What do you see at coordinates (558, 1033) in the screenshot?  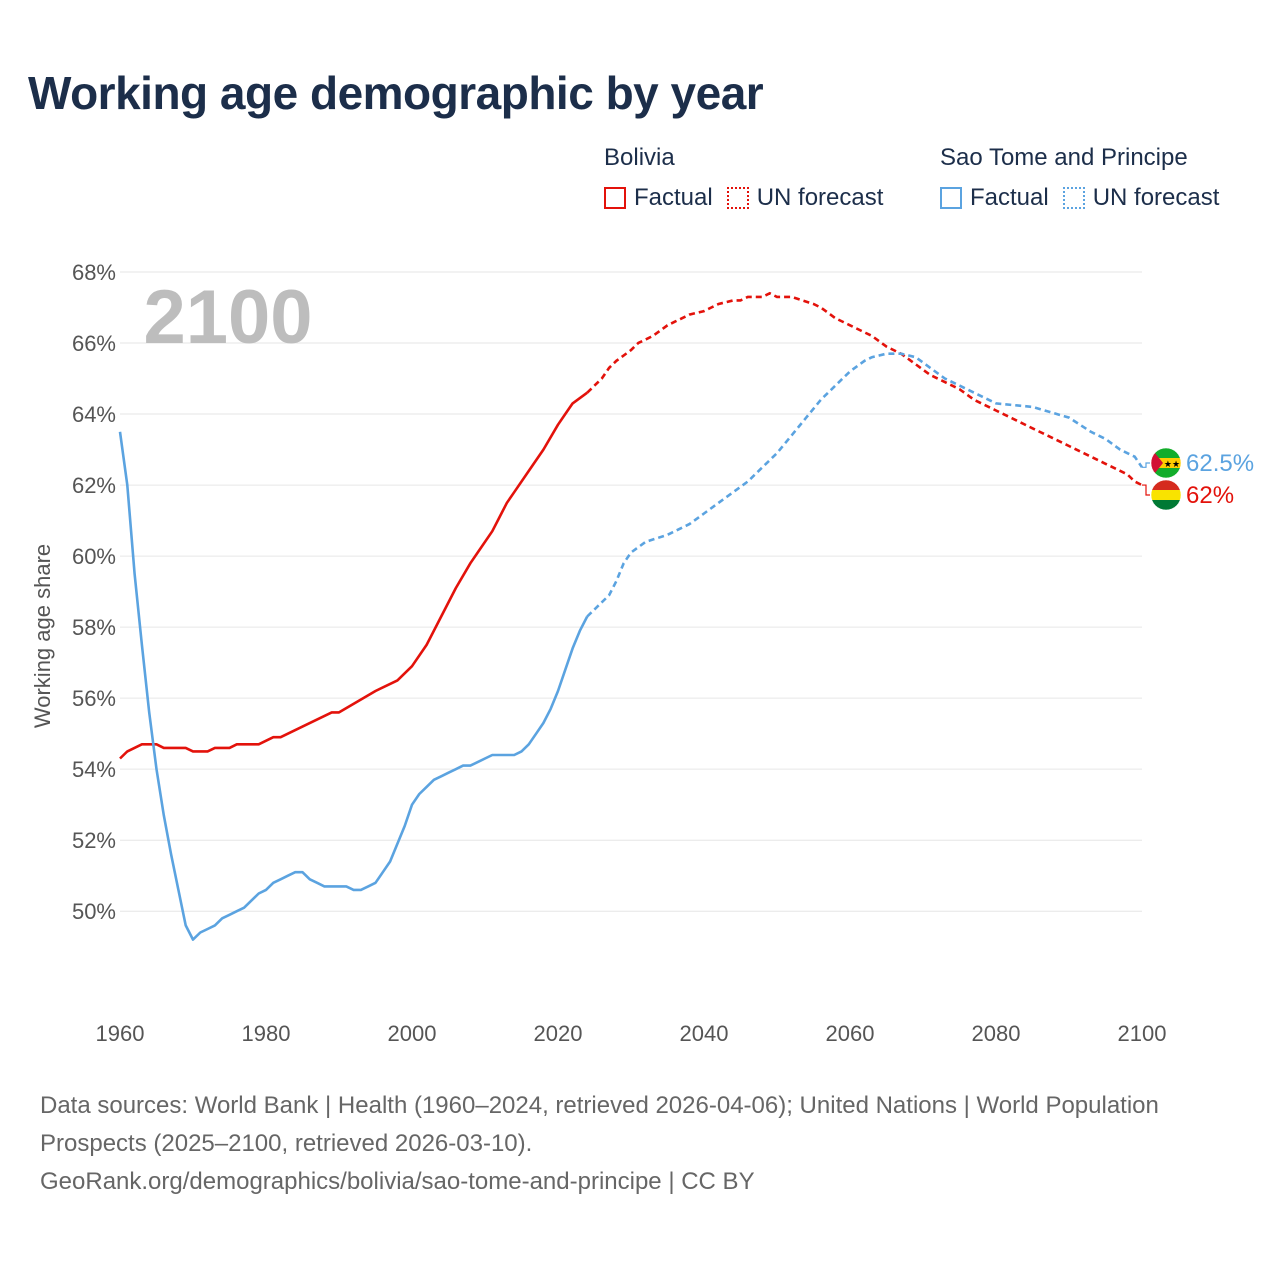 I see `x-tick-label: 2020` at bounding box center [558, 1033].